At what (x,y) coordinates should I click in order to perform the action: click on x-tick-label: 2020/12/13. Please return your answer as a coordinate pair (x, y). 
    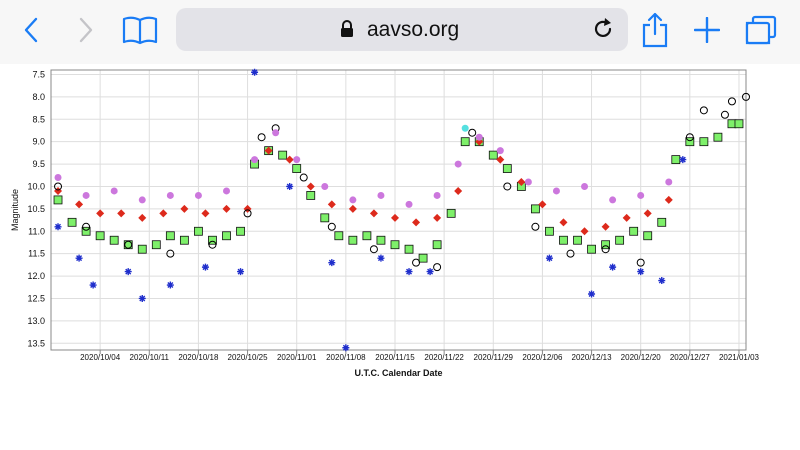
    Looking at the image, I should click on (592, 357).